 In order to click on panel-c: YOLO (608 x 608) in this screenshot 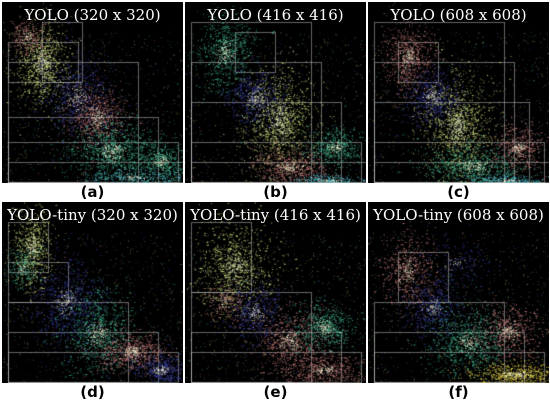, I will do `click(458, 92)`.